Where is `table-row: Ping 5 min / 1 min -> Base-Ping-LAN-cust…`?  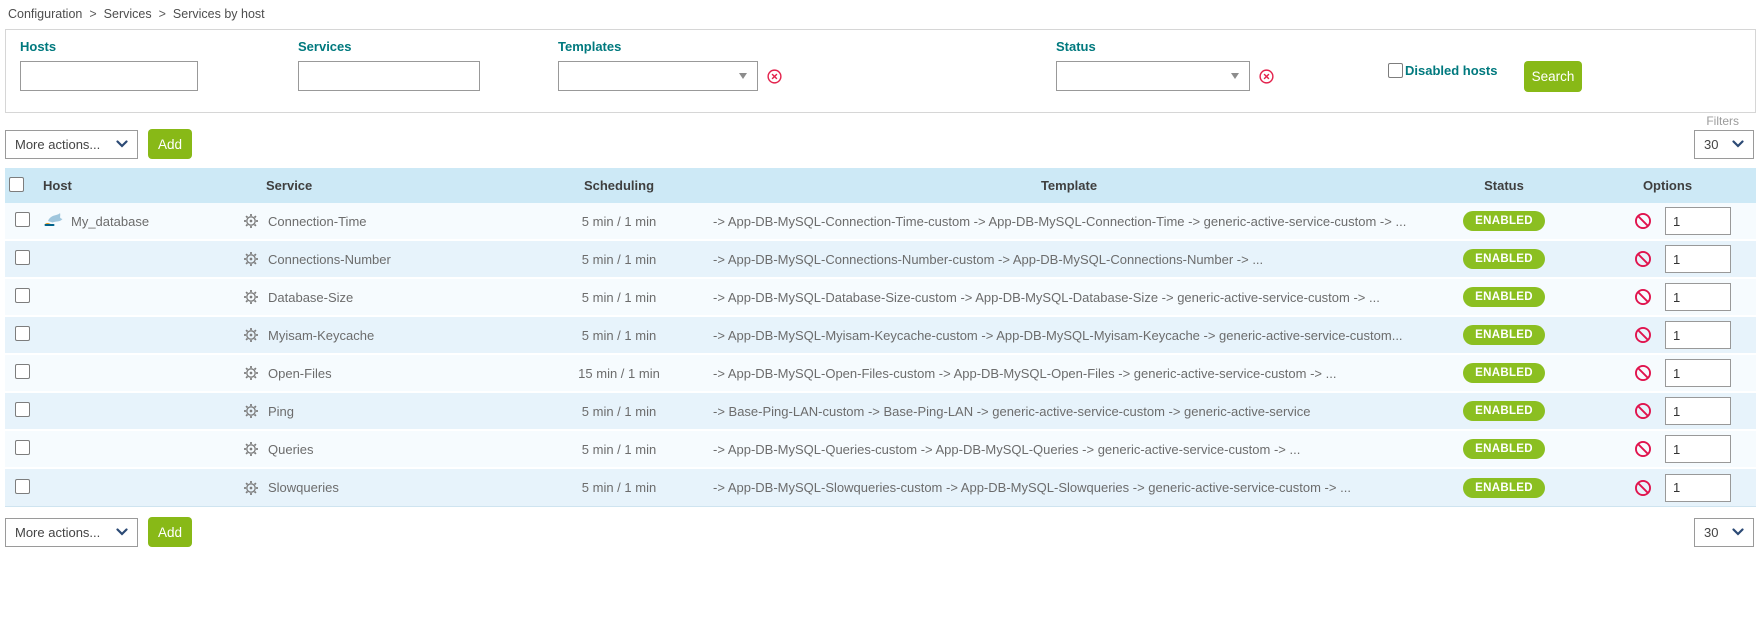
table-row: Ping 5 min / 1 min -> Base-Ping-LAN-cust… is located at coordinates (880, 412).